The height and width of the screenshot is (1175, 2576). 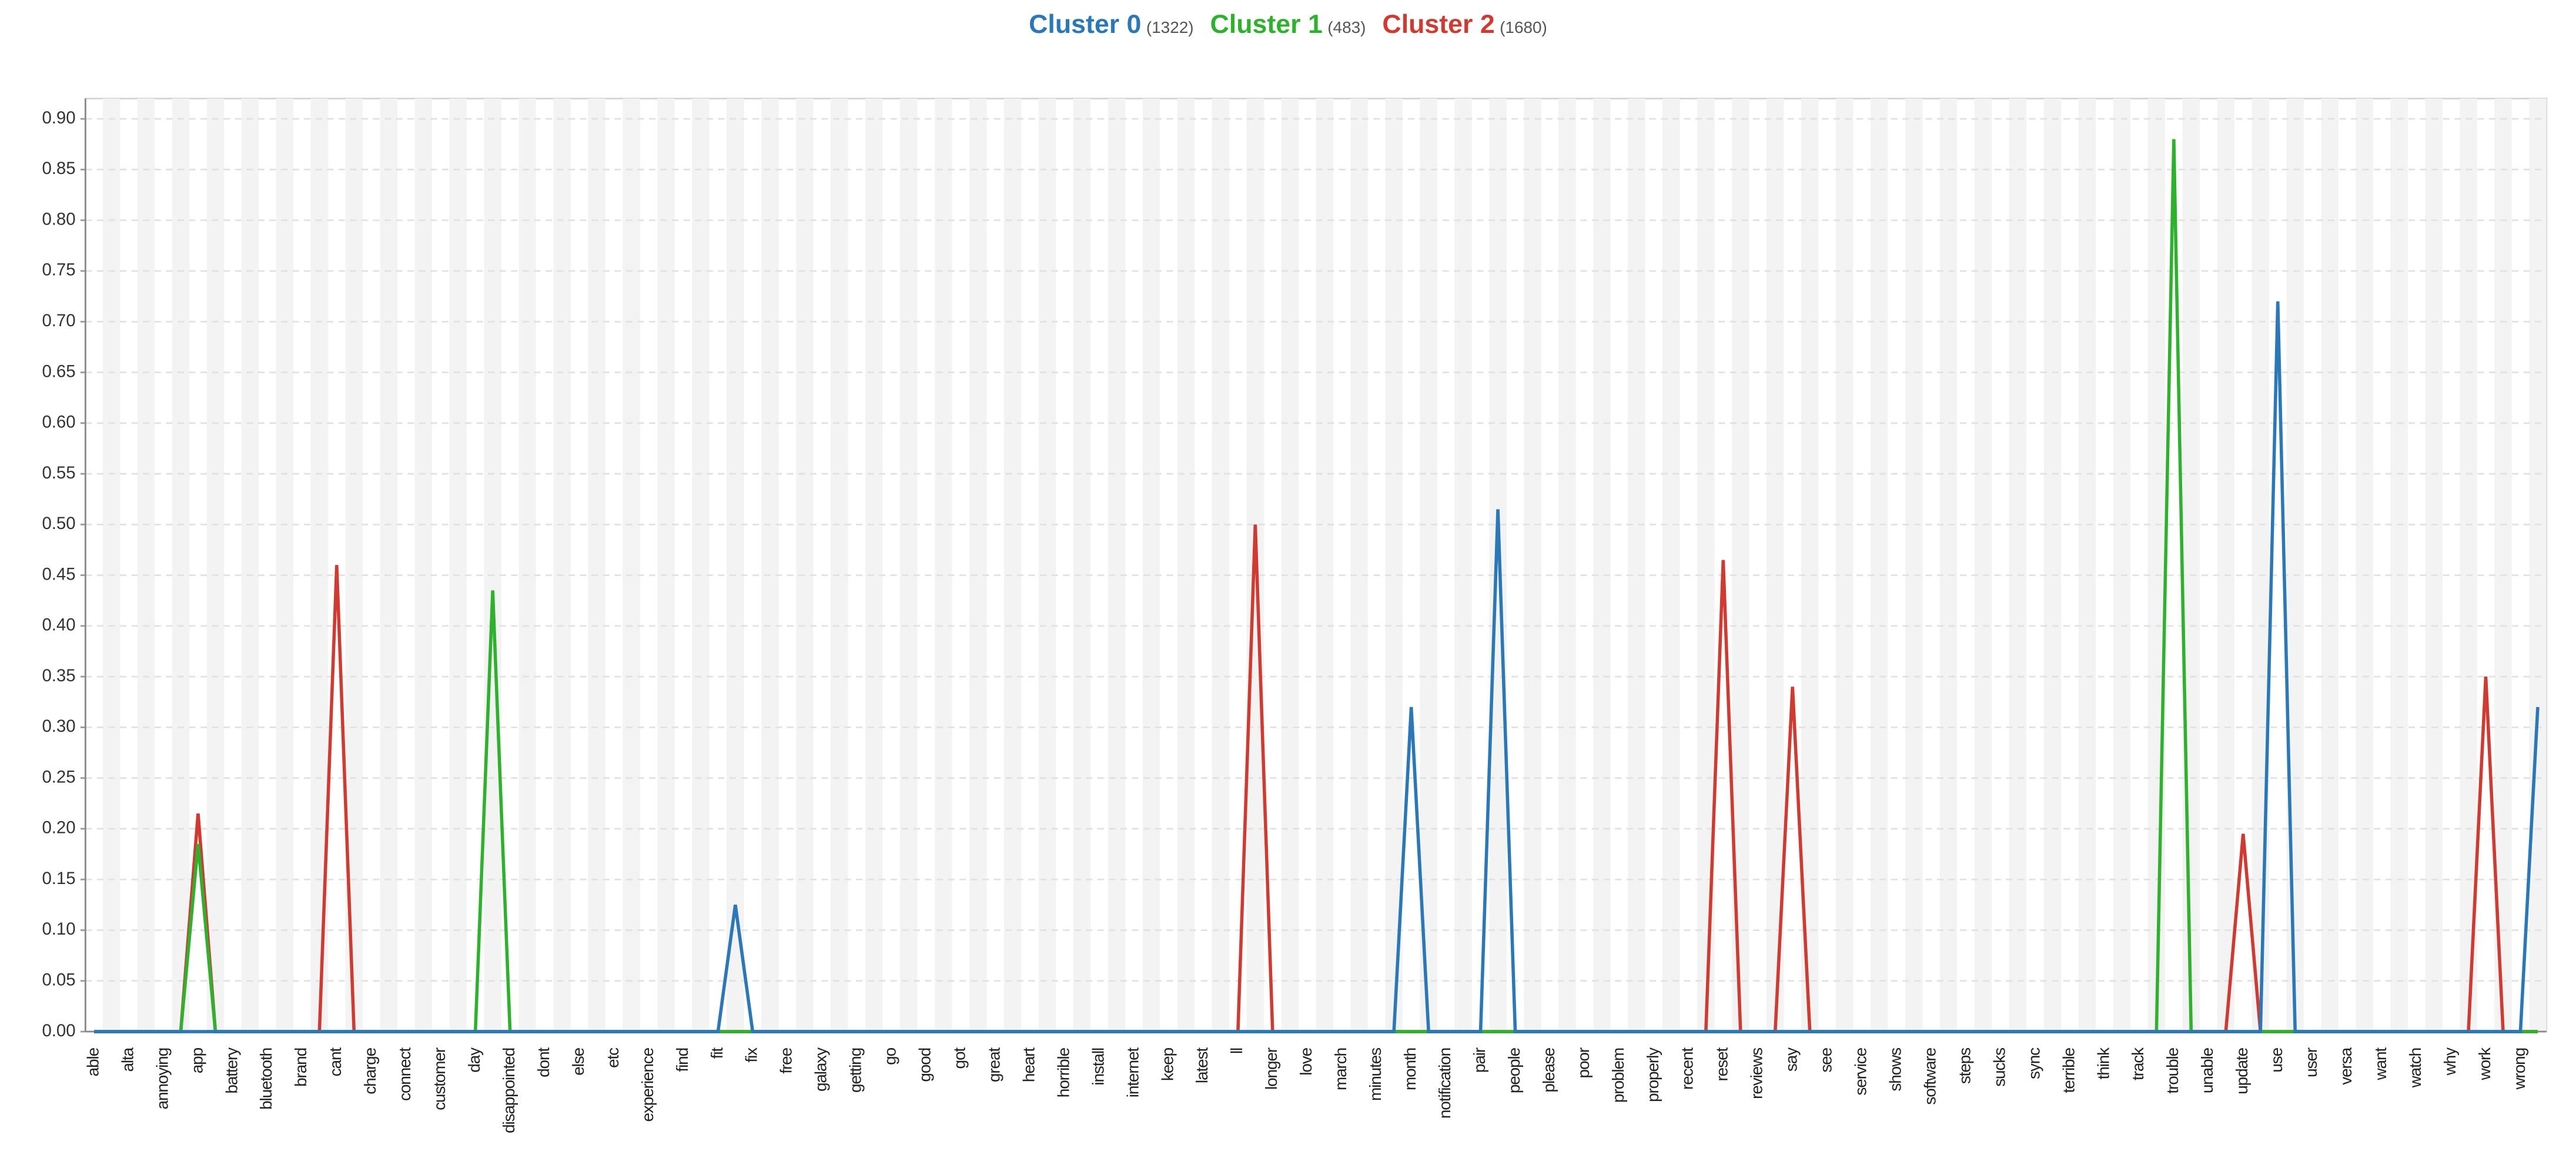 I want to click on x-tick-label: experience, so click(x=647, y=1085).